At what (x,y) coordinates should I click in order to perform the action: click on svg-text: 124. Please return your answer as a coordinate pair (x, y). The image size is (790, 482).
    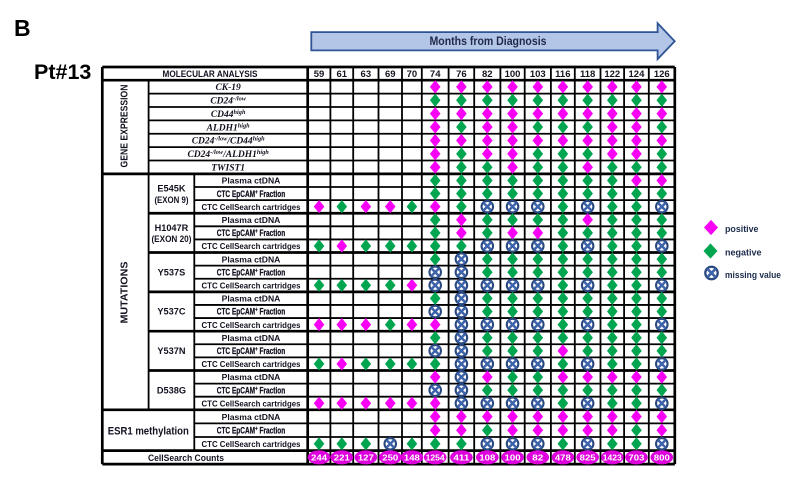
    Looking at the image, I should click on (637, 74).